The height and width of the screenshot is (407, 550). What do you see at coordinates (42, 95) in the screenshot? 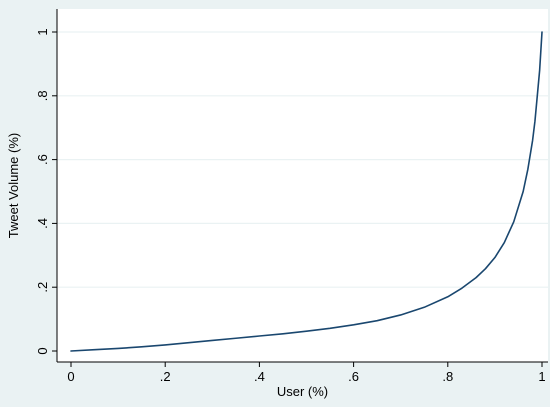
I see `y-tick-label: .8` at bounding box center [42, 95].